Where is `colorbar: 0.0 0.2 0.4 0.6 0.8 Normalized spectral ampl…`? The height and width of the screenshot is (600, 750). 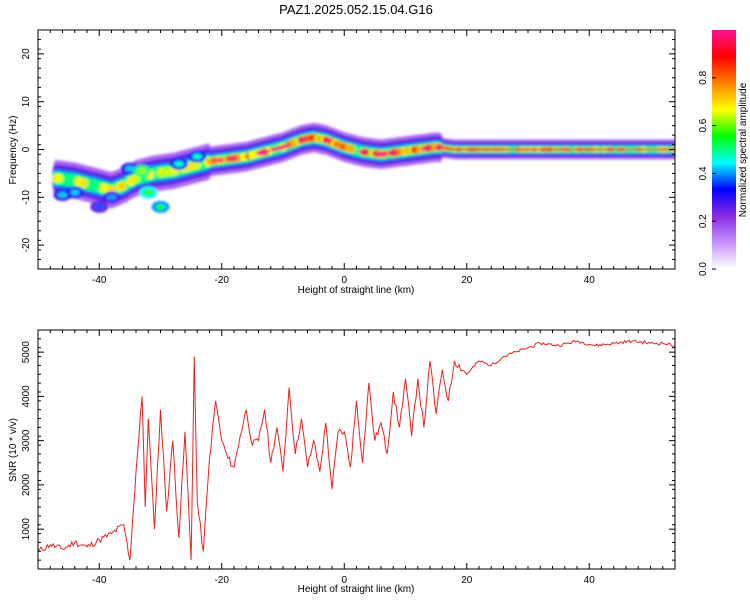 colorbar: 0.0 0.2 0.4 0.6 0.8 Normalized spectral ampl… is located at coordinates (723, 153).